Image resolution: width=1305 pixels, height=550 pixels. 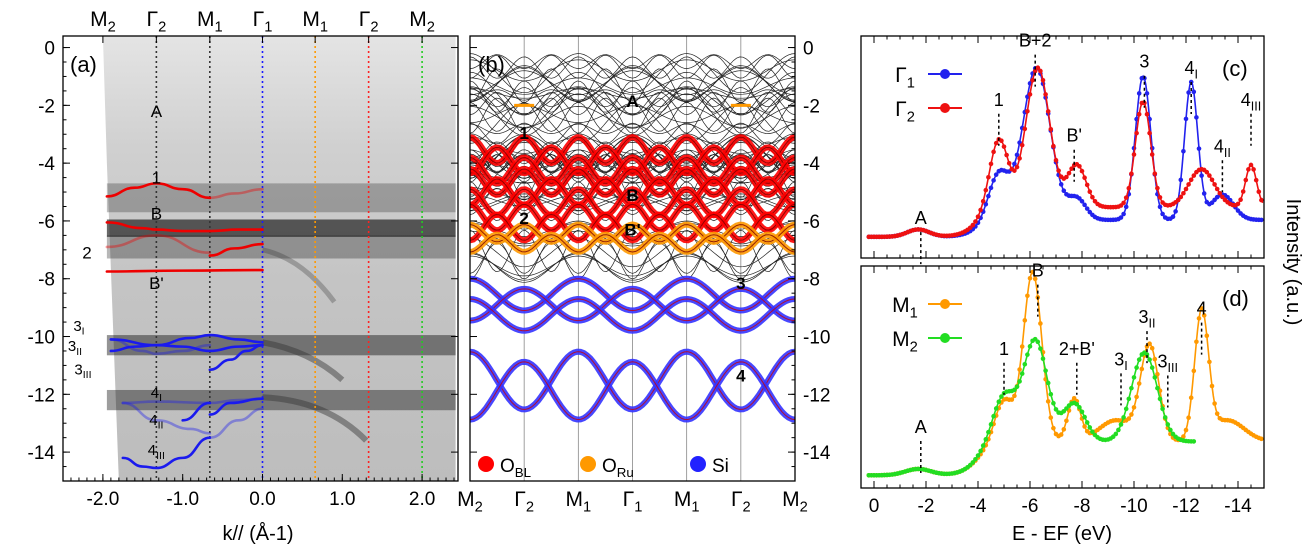 I want to click on xtick-label: -6, so click(x=1030, y=506).